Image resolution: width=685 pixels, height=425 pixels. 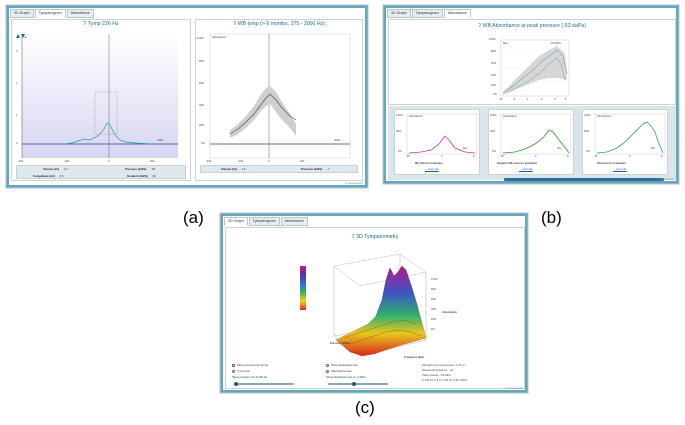 I want to click on stat-gradient: Gradient (daPa) 90, so click(x=141, y=176).